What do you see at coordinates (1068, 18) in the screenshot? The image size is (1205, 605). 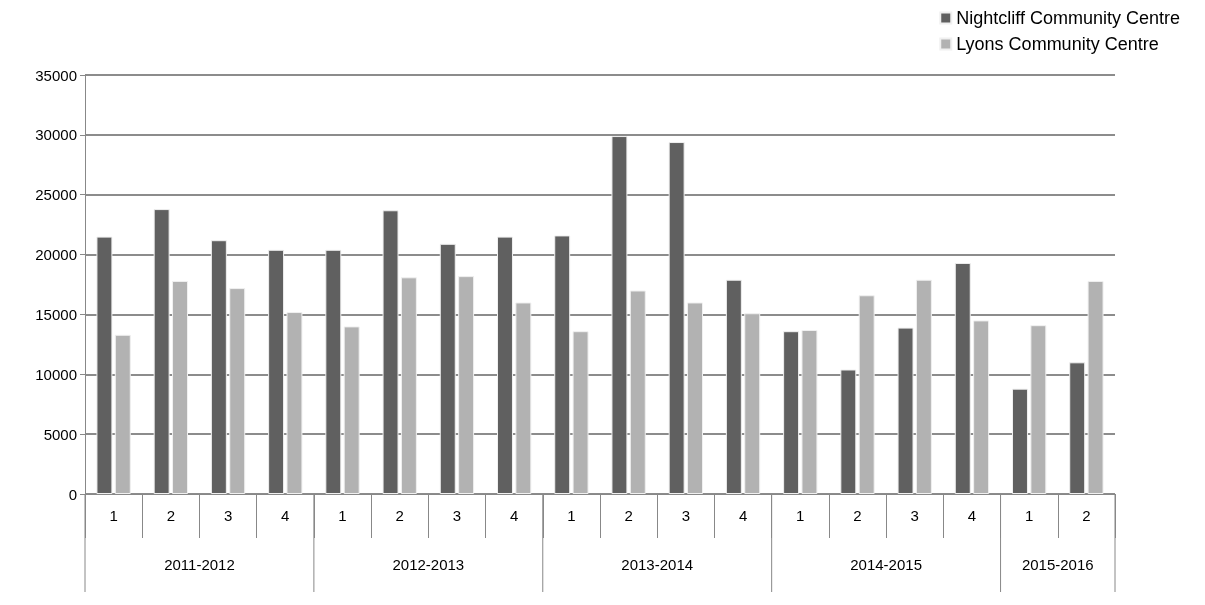 I see `legend-label: Nightcliff Community Centre` at bounding box center [1068, 18].